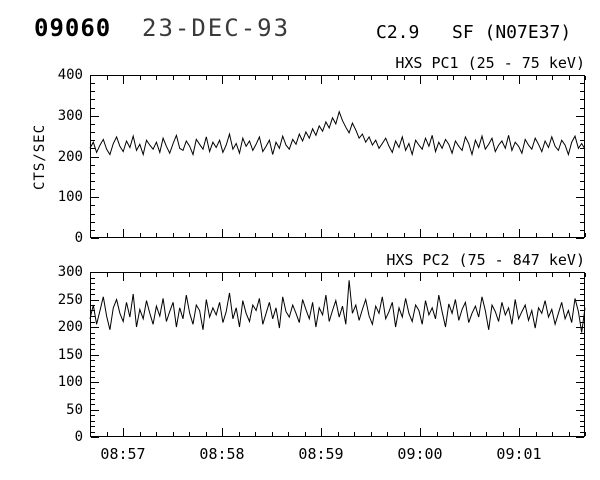  I want to click on flare-location: SF (N07E37), so click(512, 32).